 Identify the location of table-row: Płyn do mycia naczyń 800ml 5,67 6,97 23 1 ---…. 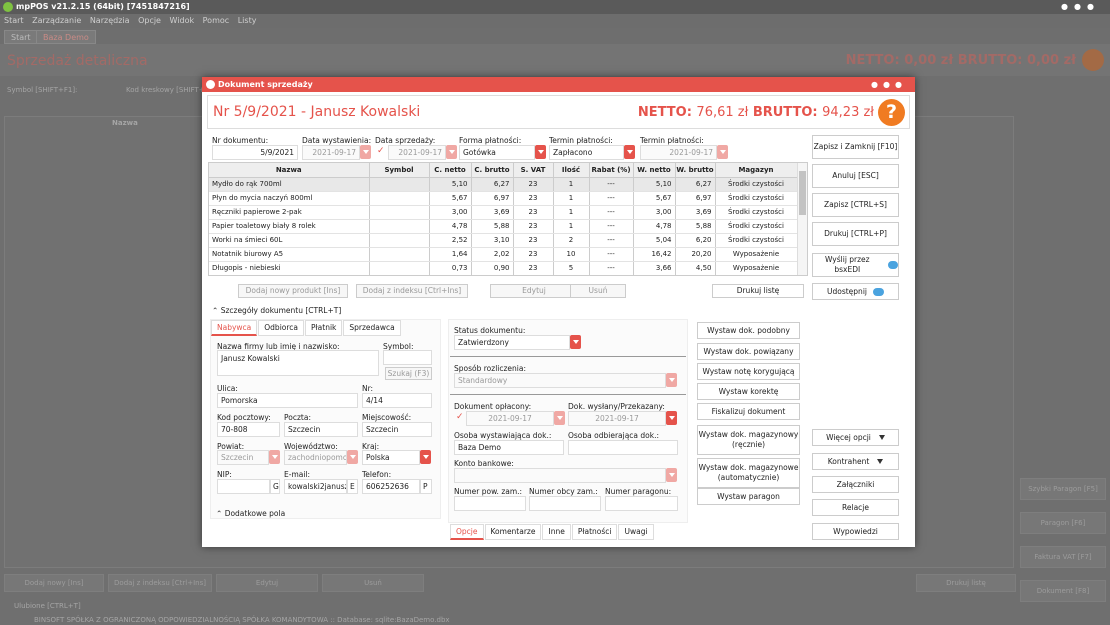
(503, 198).